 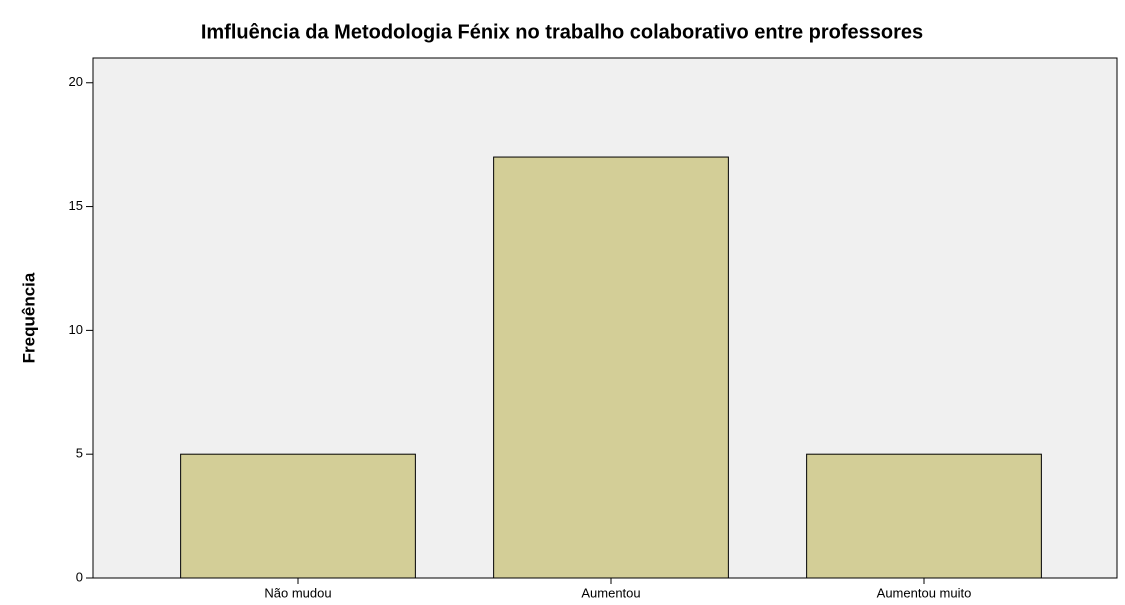 What do you see at coordinates (76, 205) in the screenshot?
I see `y-tick-label: 15` at bounding box center [76, 205].